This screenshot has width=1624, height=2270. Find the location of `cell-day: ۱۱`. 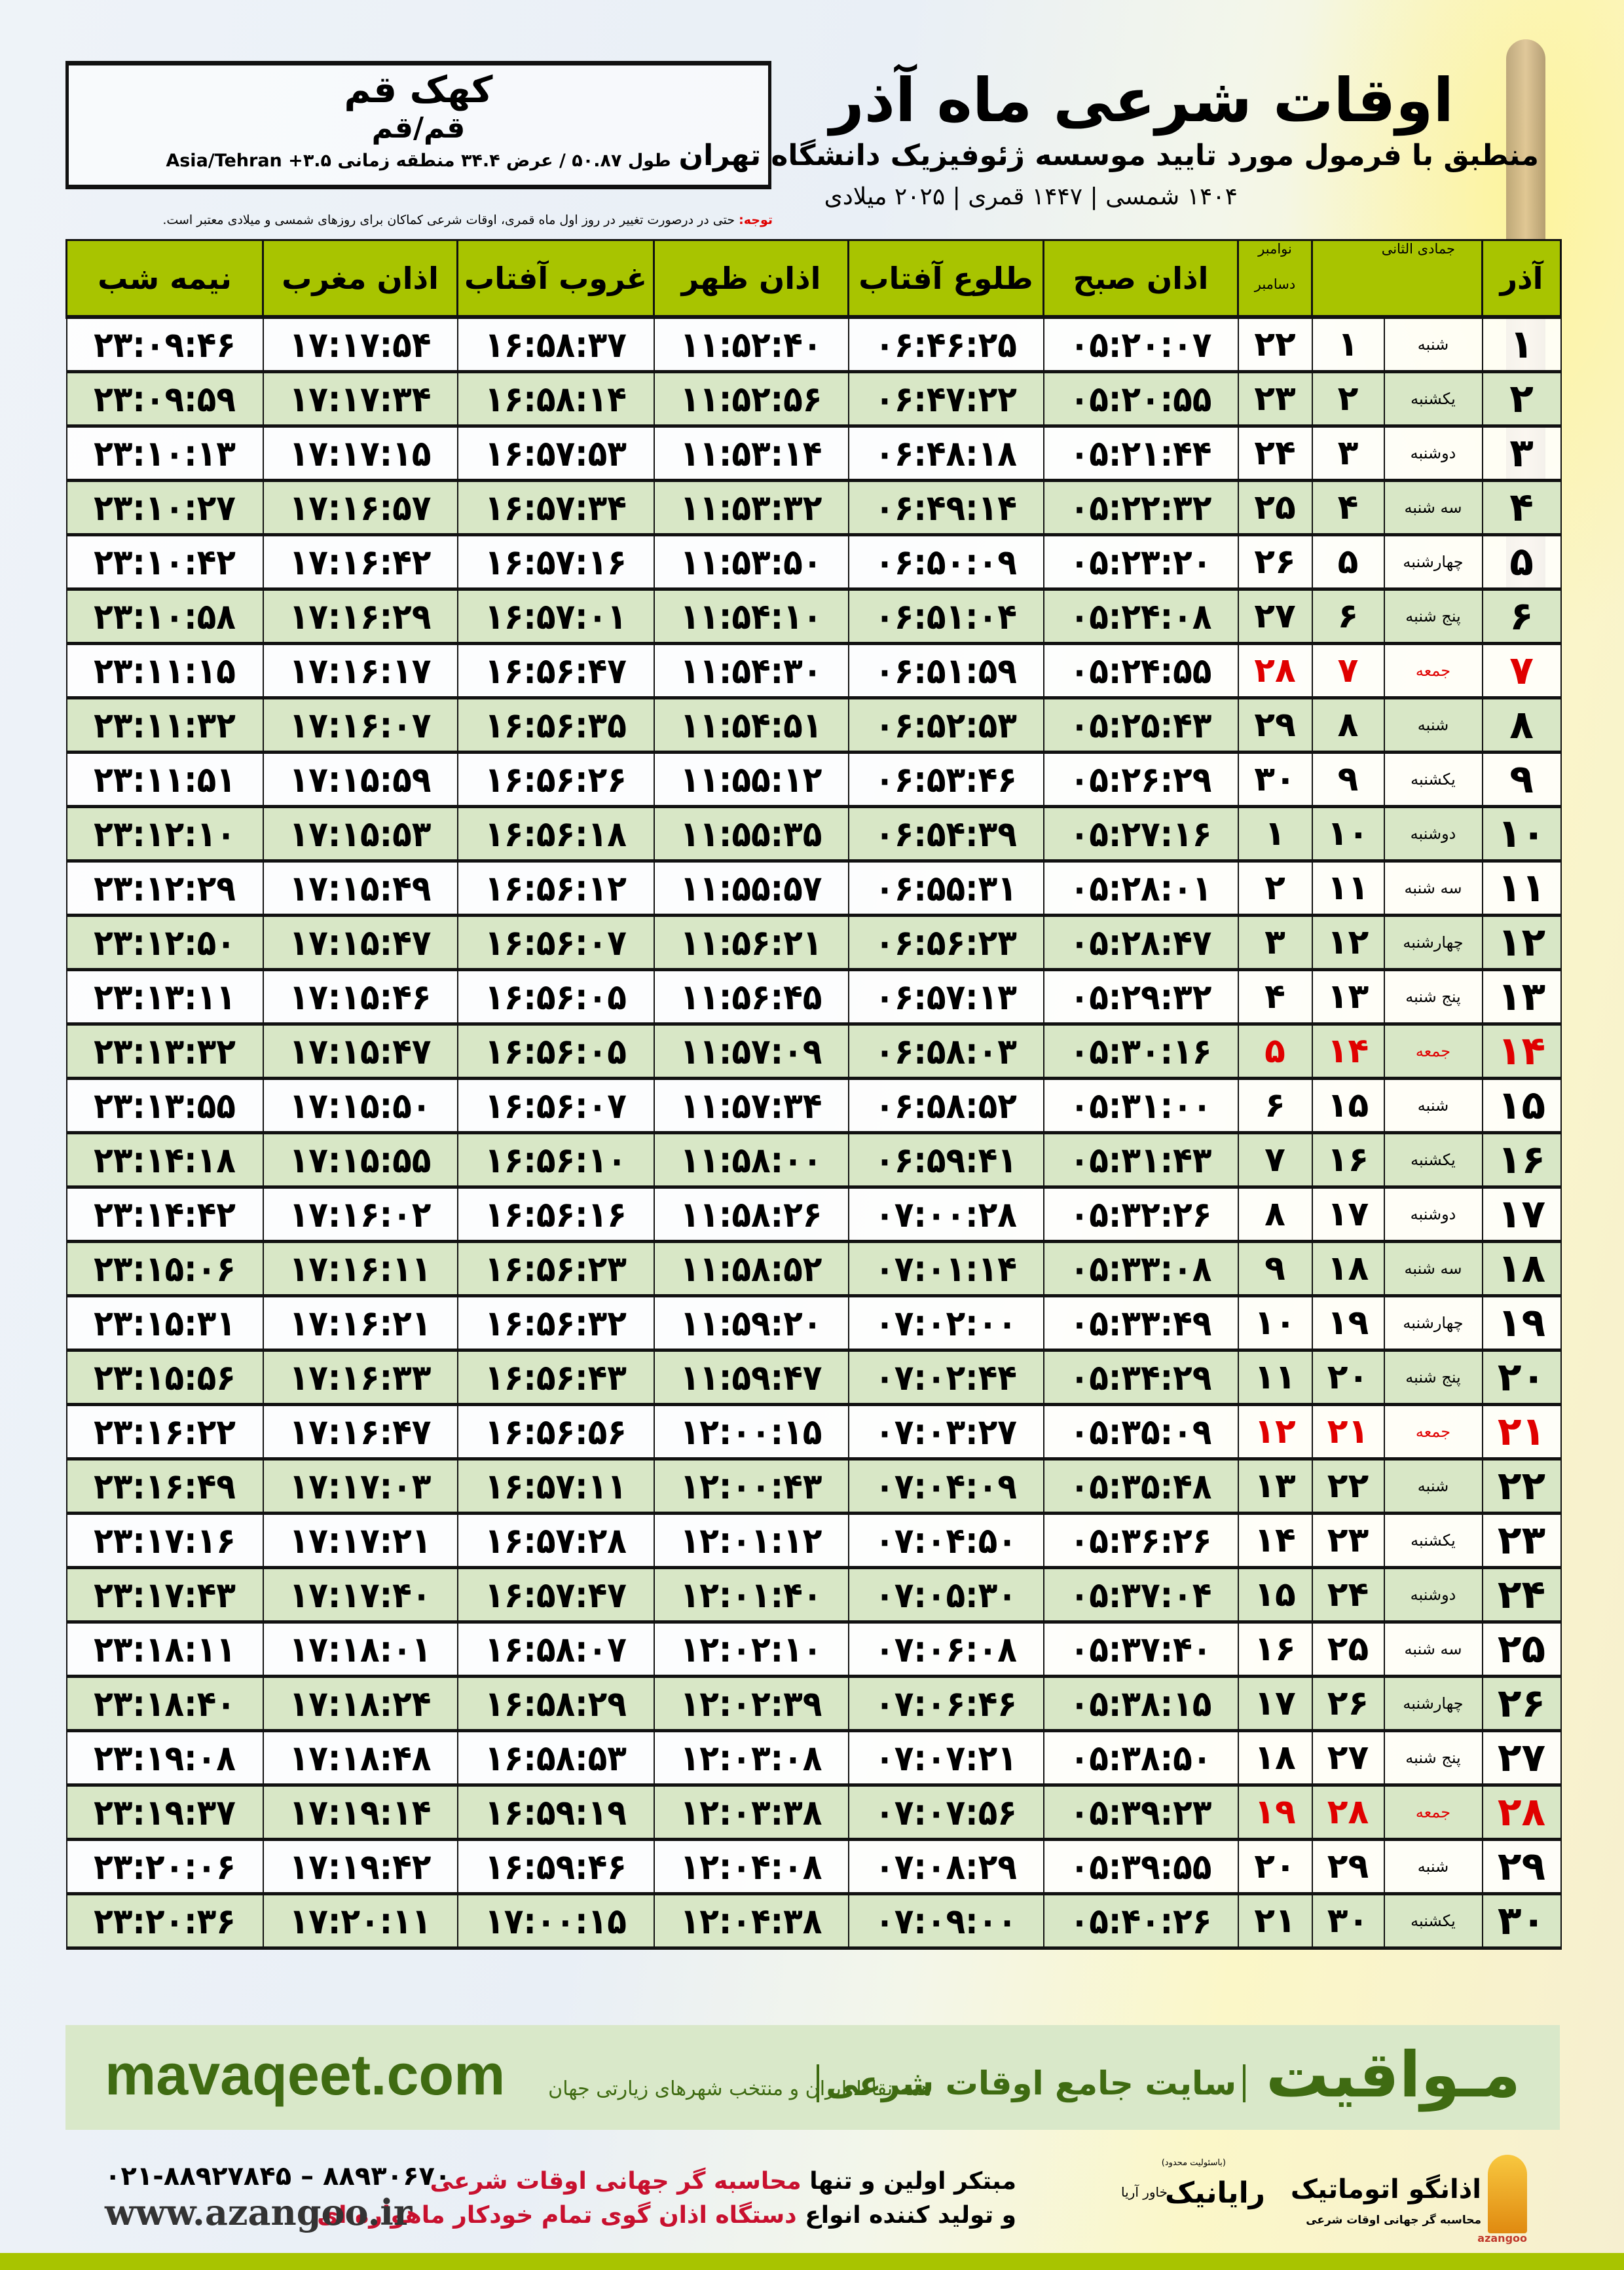

cell-day: ۱۱ is located at coordinates (1521, 888).